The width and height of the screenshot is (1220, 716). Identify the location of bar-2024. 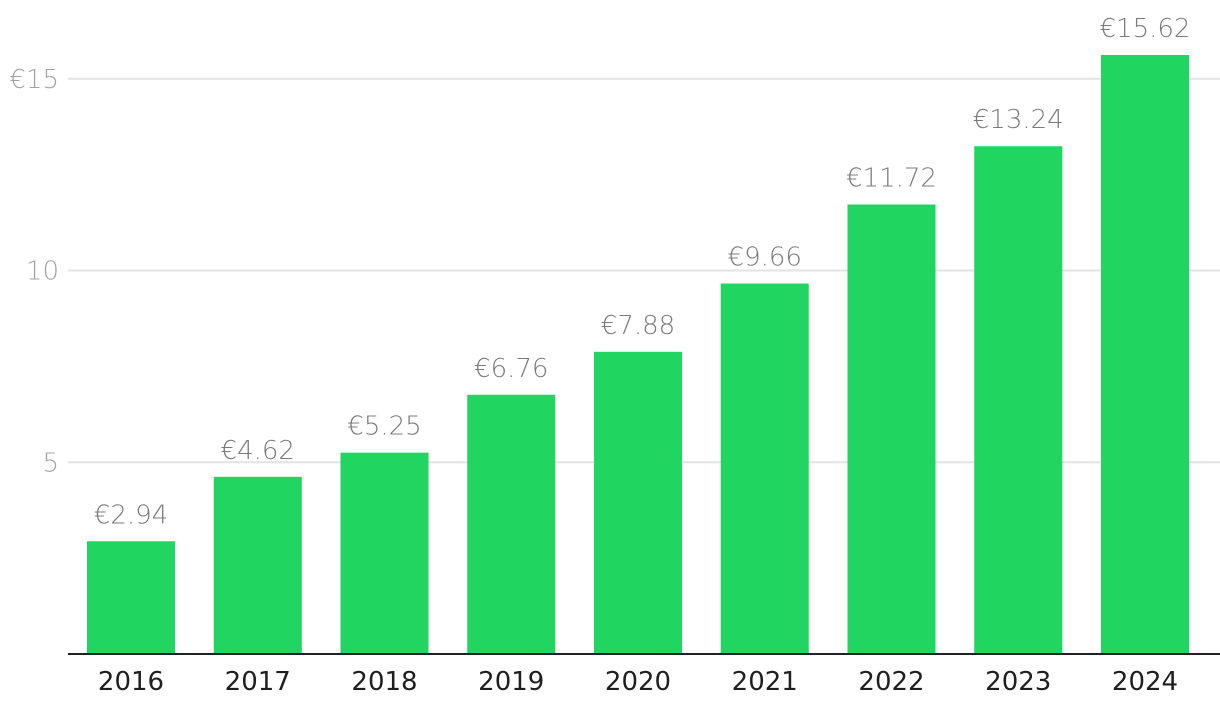
(1145, 354).